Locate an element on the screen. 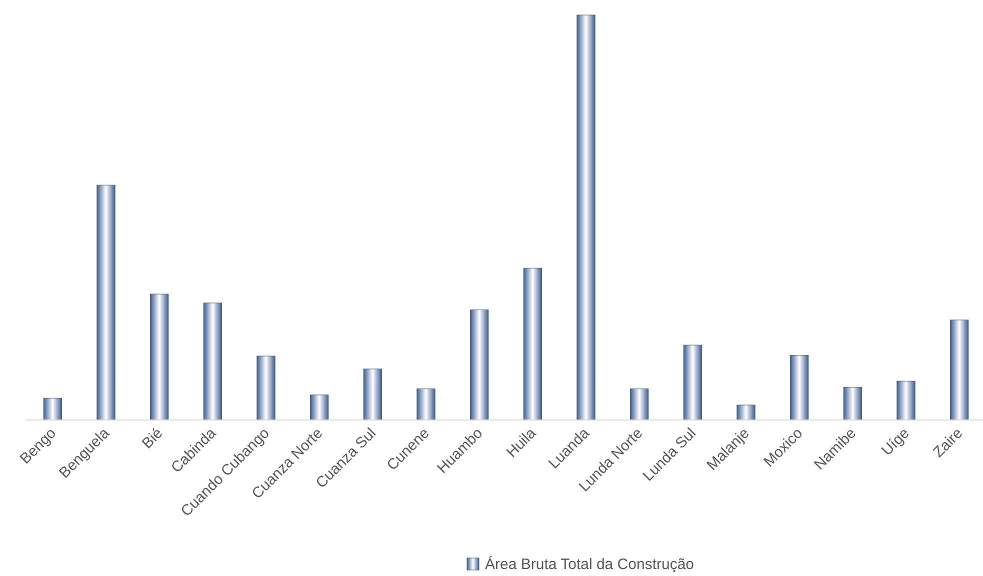 This screenshot has width=983, height=576. x-tick-label: Uíge is located at coordinates (895, 442).